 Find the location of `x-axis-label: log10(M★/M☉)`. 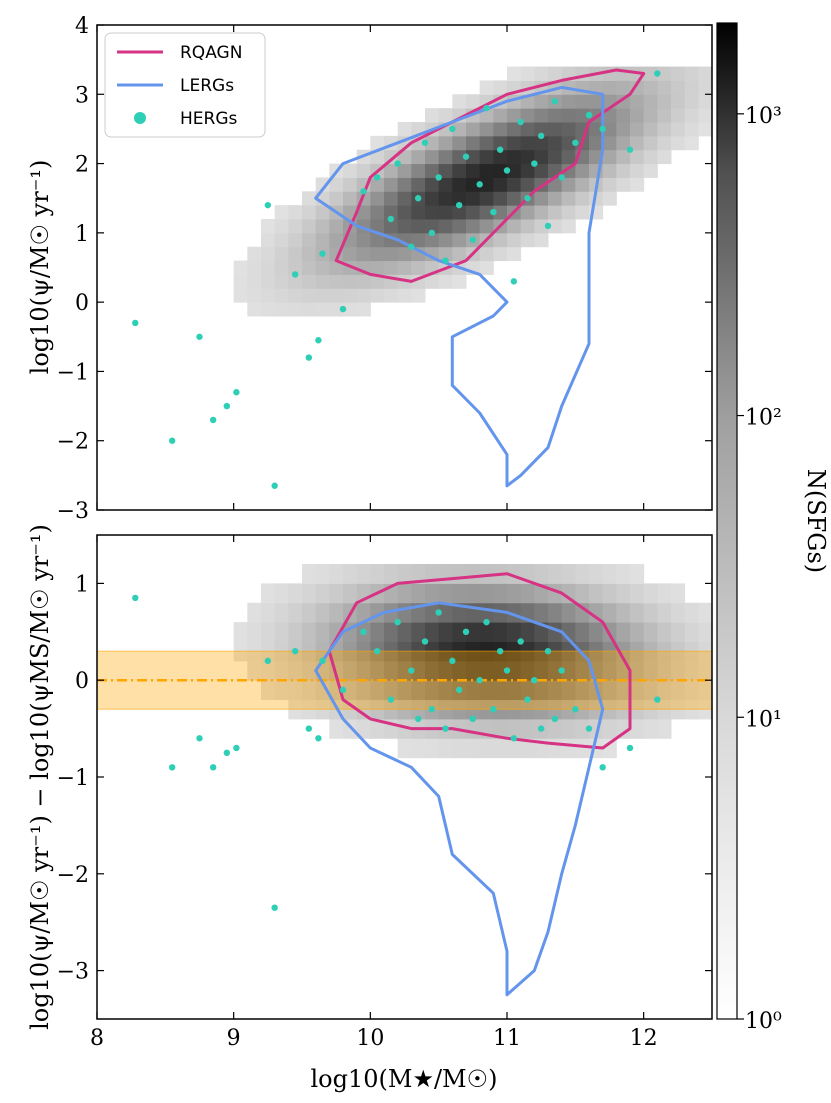

x-axis-label: log10(M★/M☉) is located at coordinates (403, 1079).